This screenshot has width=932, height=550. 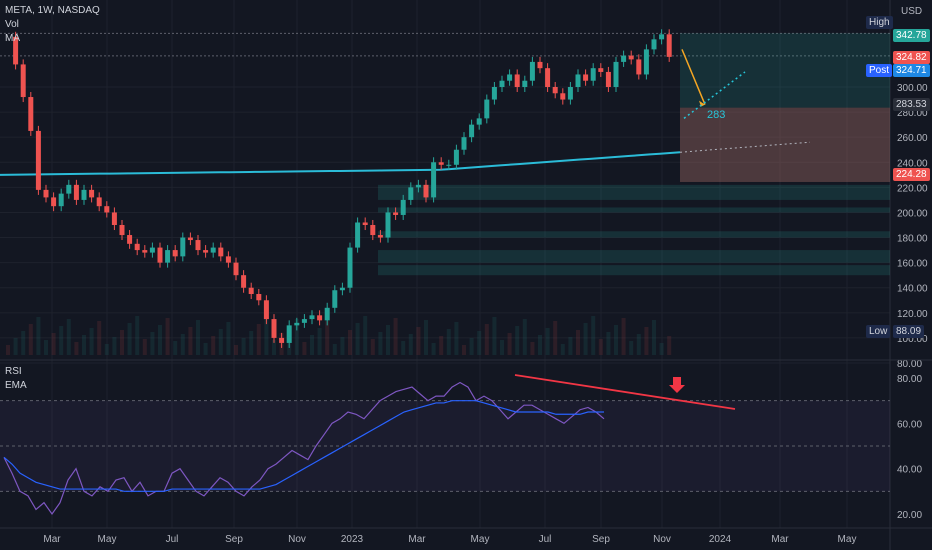 What do you see at coordinates (52, 10) in the screenshot?
I see `symbol-legend: META, 1W, NASDAQ` at bounding box center [52, 10].